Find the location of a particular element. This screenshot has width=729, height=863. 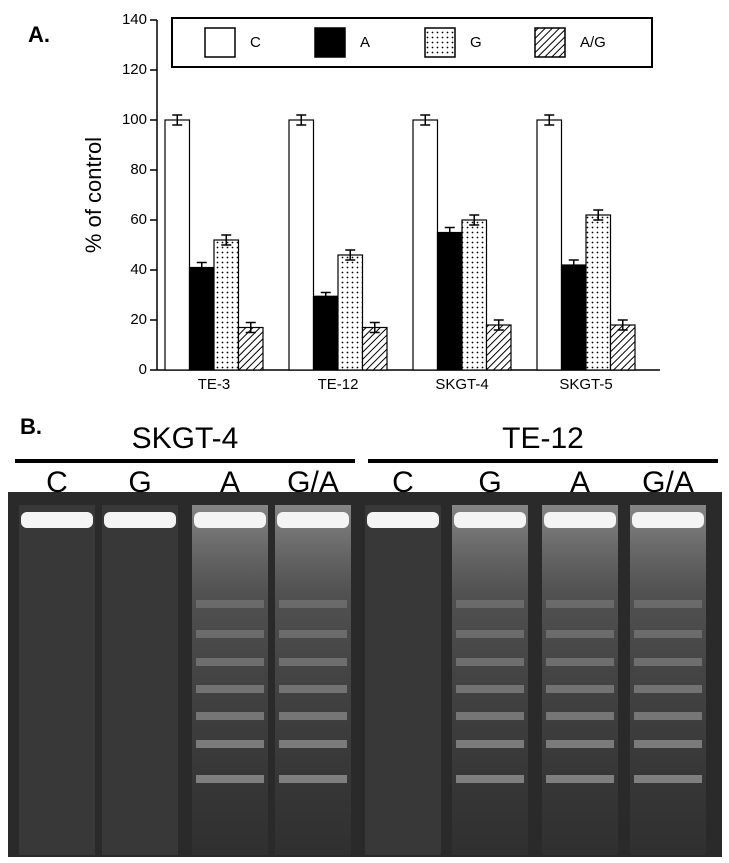

legend-label: A is located at coordinates (365, 42).